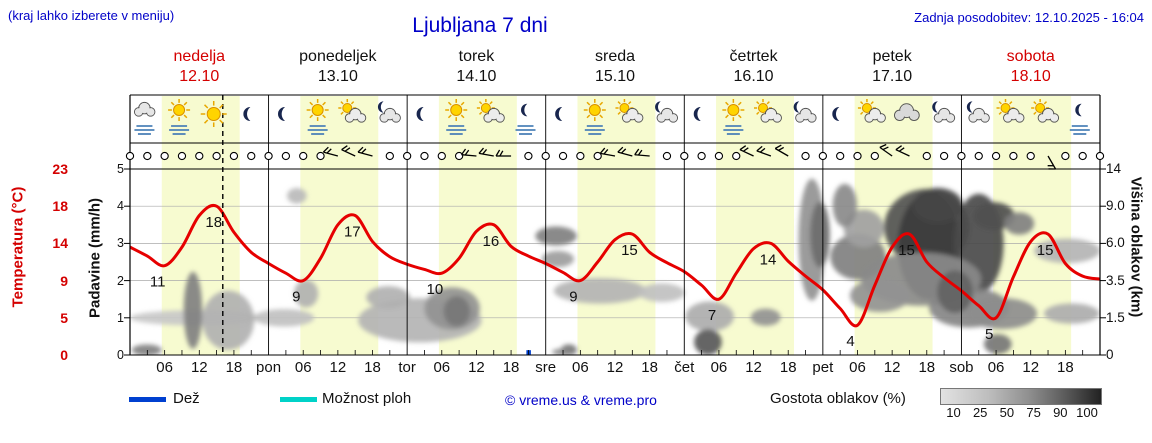  I want to click on weather-icon-cloud, so click(907, 112).